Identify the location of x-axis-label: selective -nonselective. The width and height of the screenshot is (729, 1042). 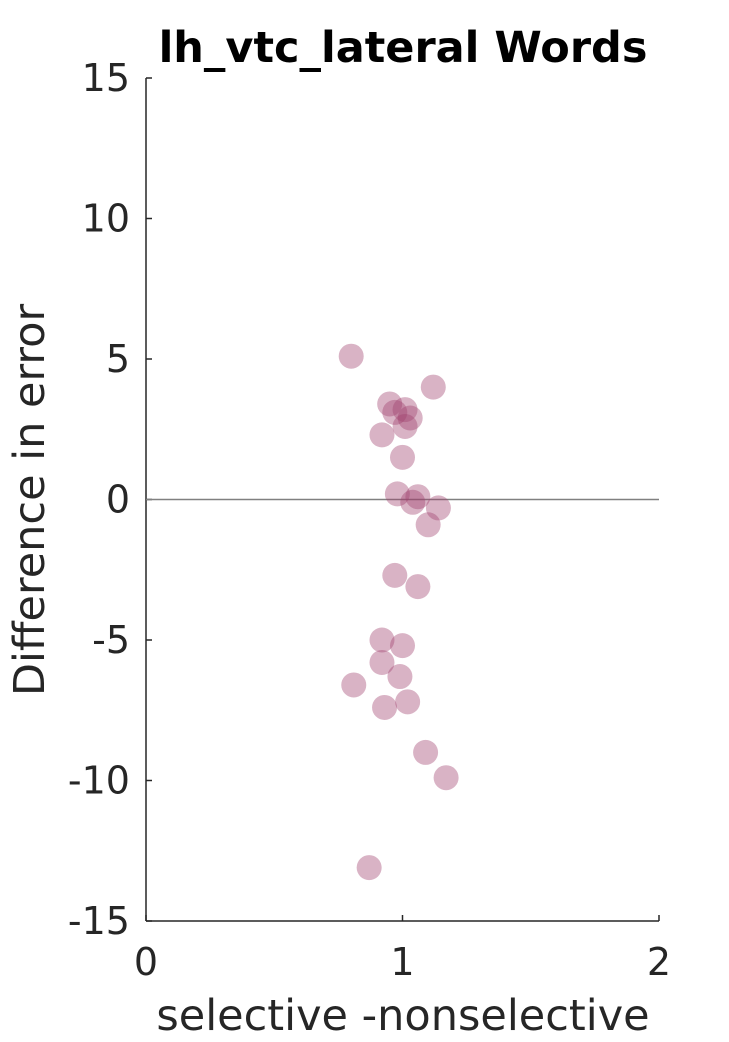
(402, 1016).